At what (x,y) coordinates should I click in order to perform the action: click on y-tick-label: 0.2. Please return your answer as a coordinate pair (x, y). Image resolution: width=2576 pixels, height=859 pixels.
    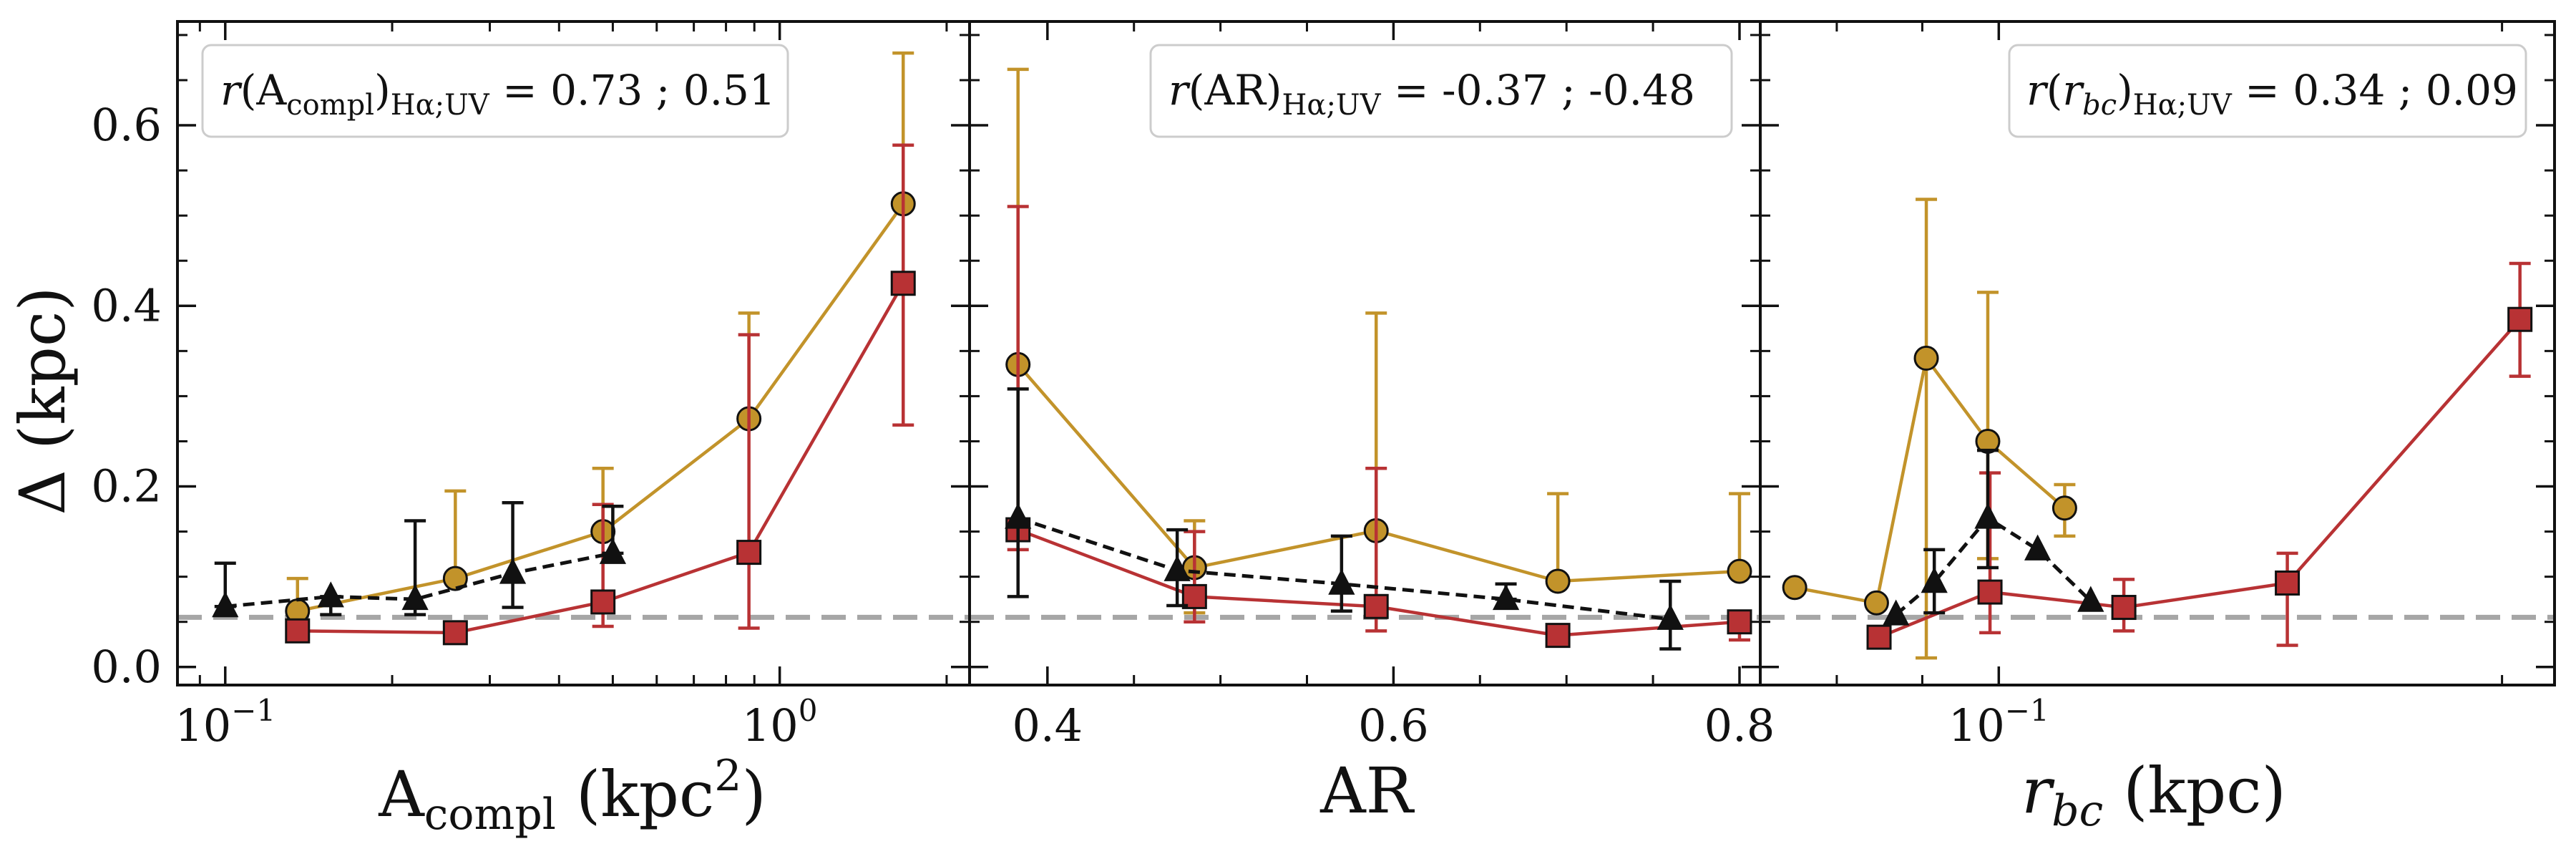
    Looking at the image, I should click on (126, 486).